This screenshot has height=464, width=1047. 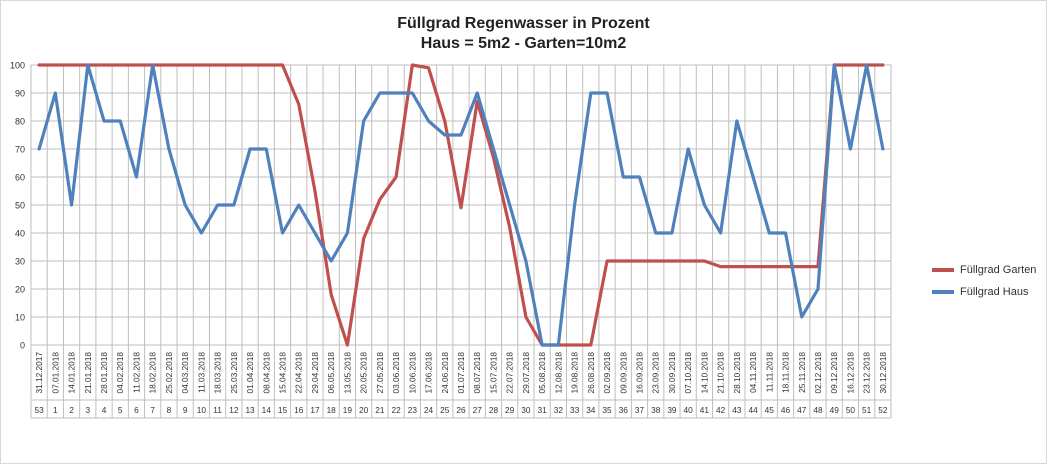 What do you see at coordinates (704, 373) in the screenshot?
I see `x-tick-label-date: 14.10.2018` at bounding box center [704, 373].